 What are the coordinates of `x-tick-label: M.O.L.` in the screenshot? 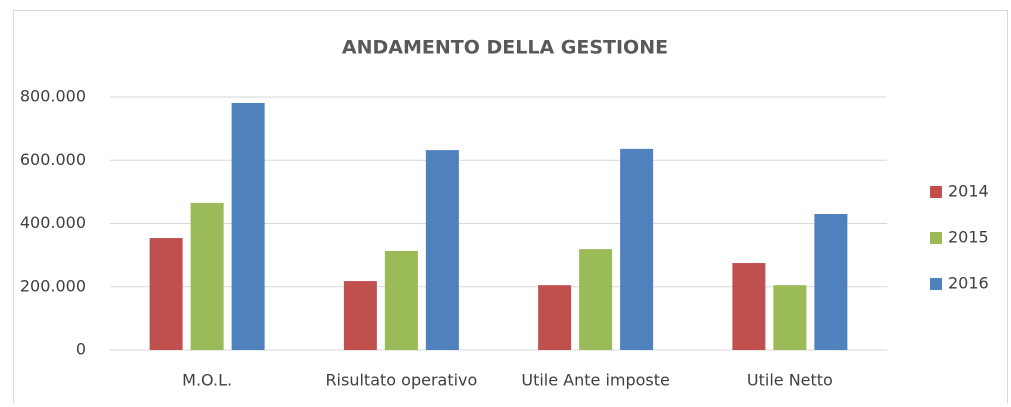 It's located at (207, 380).